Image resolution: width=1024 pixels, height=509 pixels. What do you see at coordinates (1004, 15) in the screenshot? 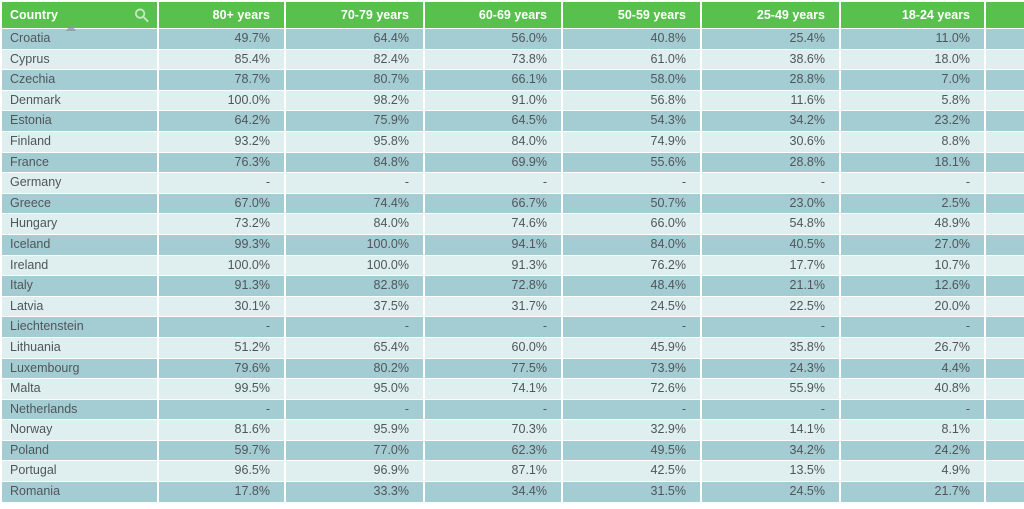
I see `column-header-clipped` at bounding box center [1004, 15].